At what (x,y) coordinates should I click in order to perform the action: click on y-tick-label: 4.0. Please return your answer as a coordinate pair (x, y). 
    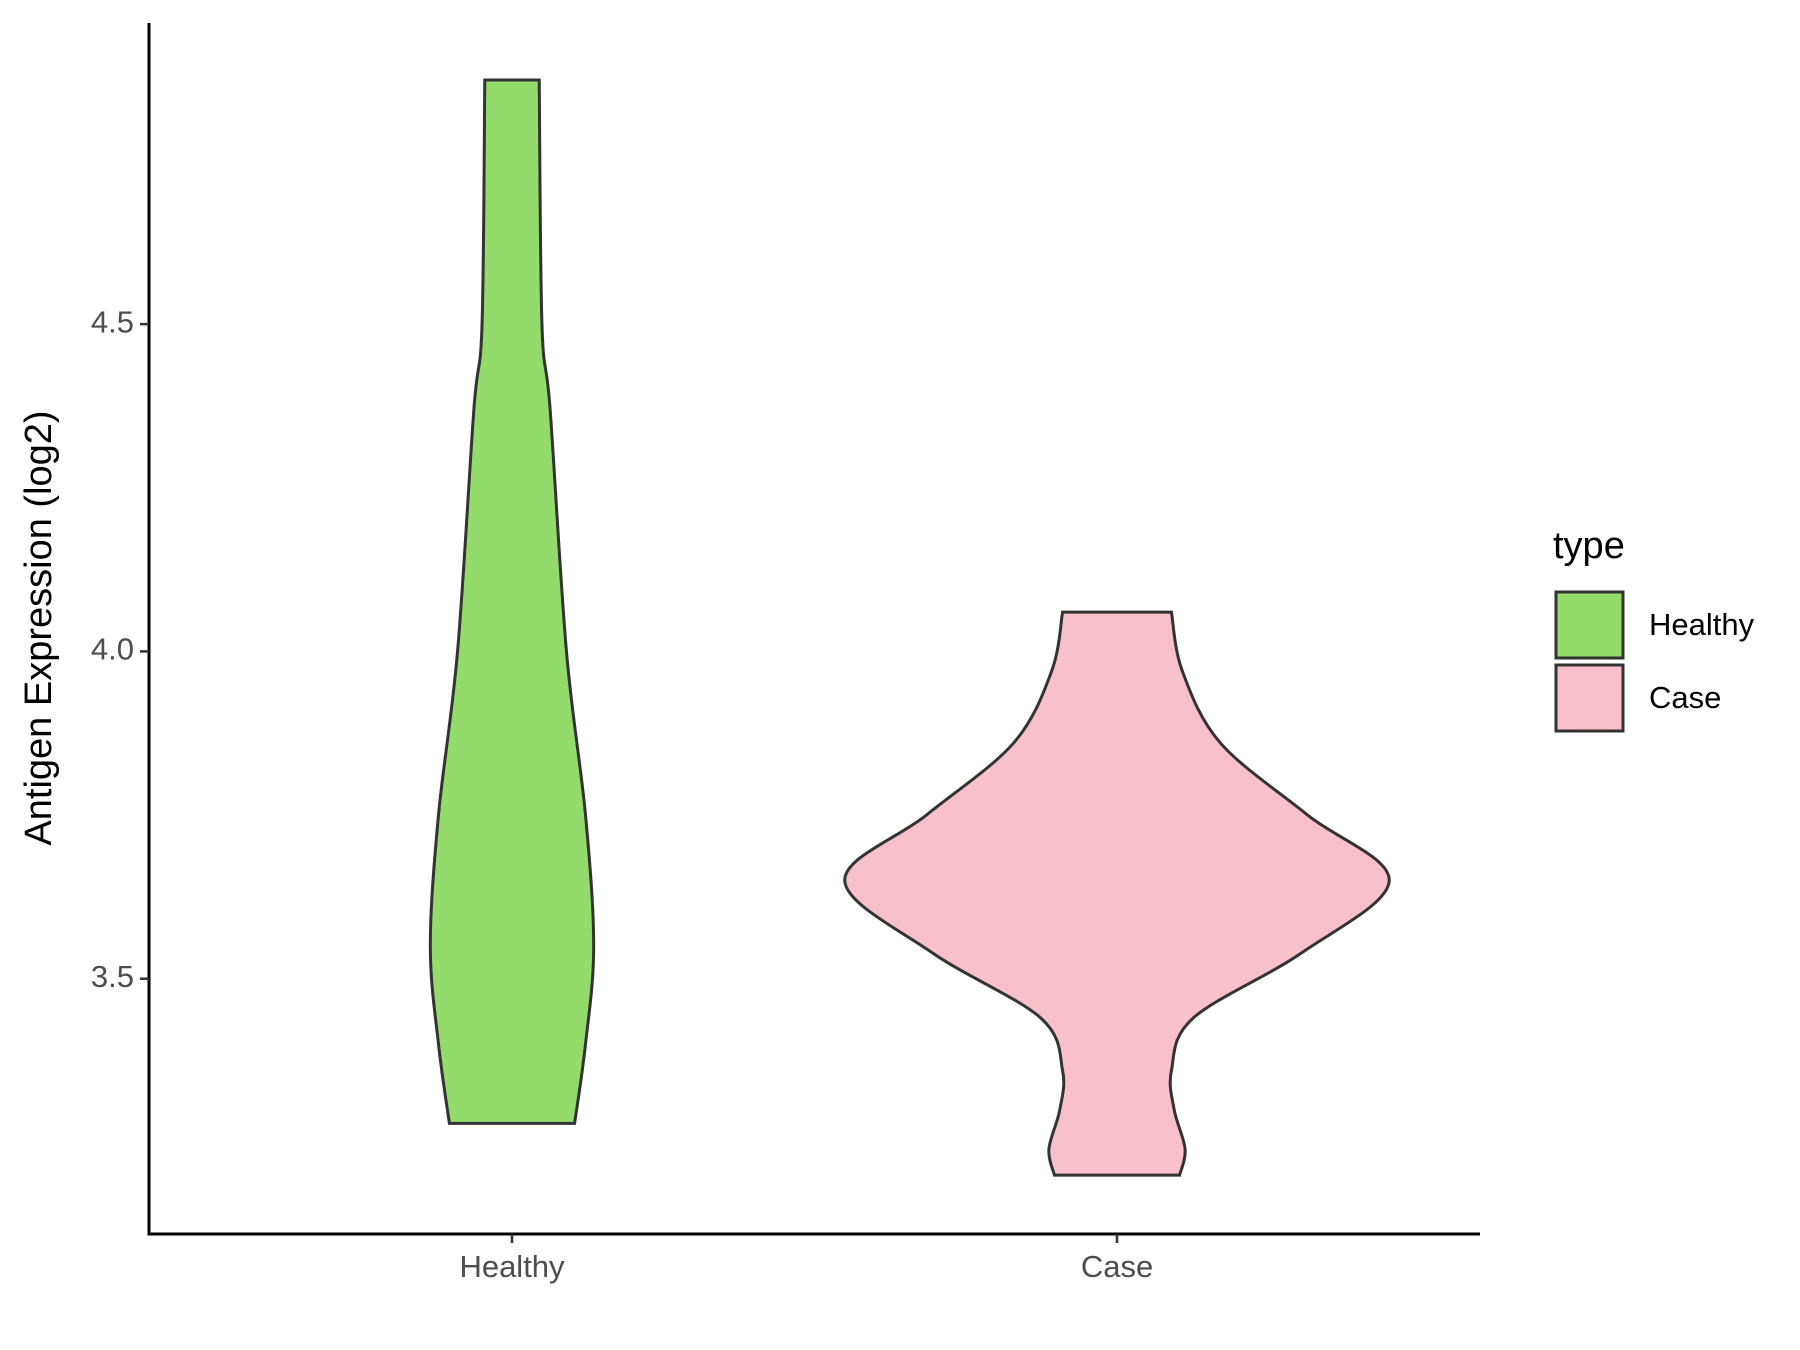
    Looking at the image, I should click on (112, 649).